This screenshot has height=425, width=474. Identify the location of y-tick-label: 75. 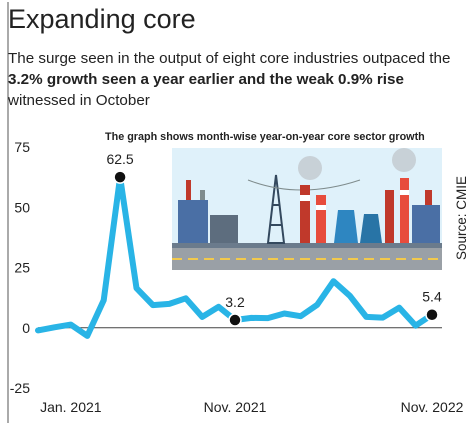
(22, 147).